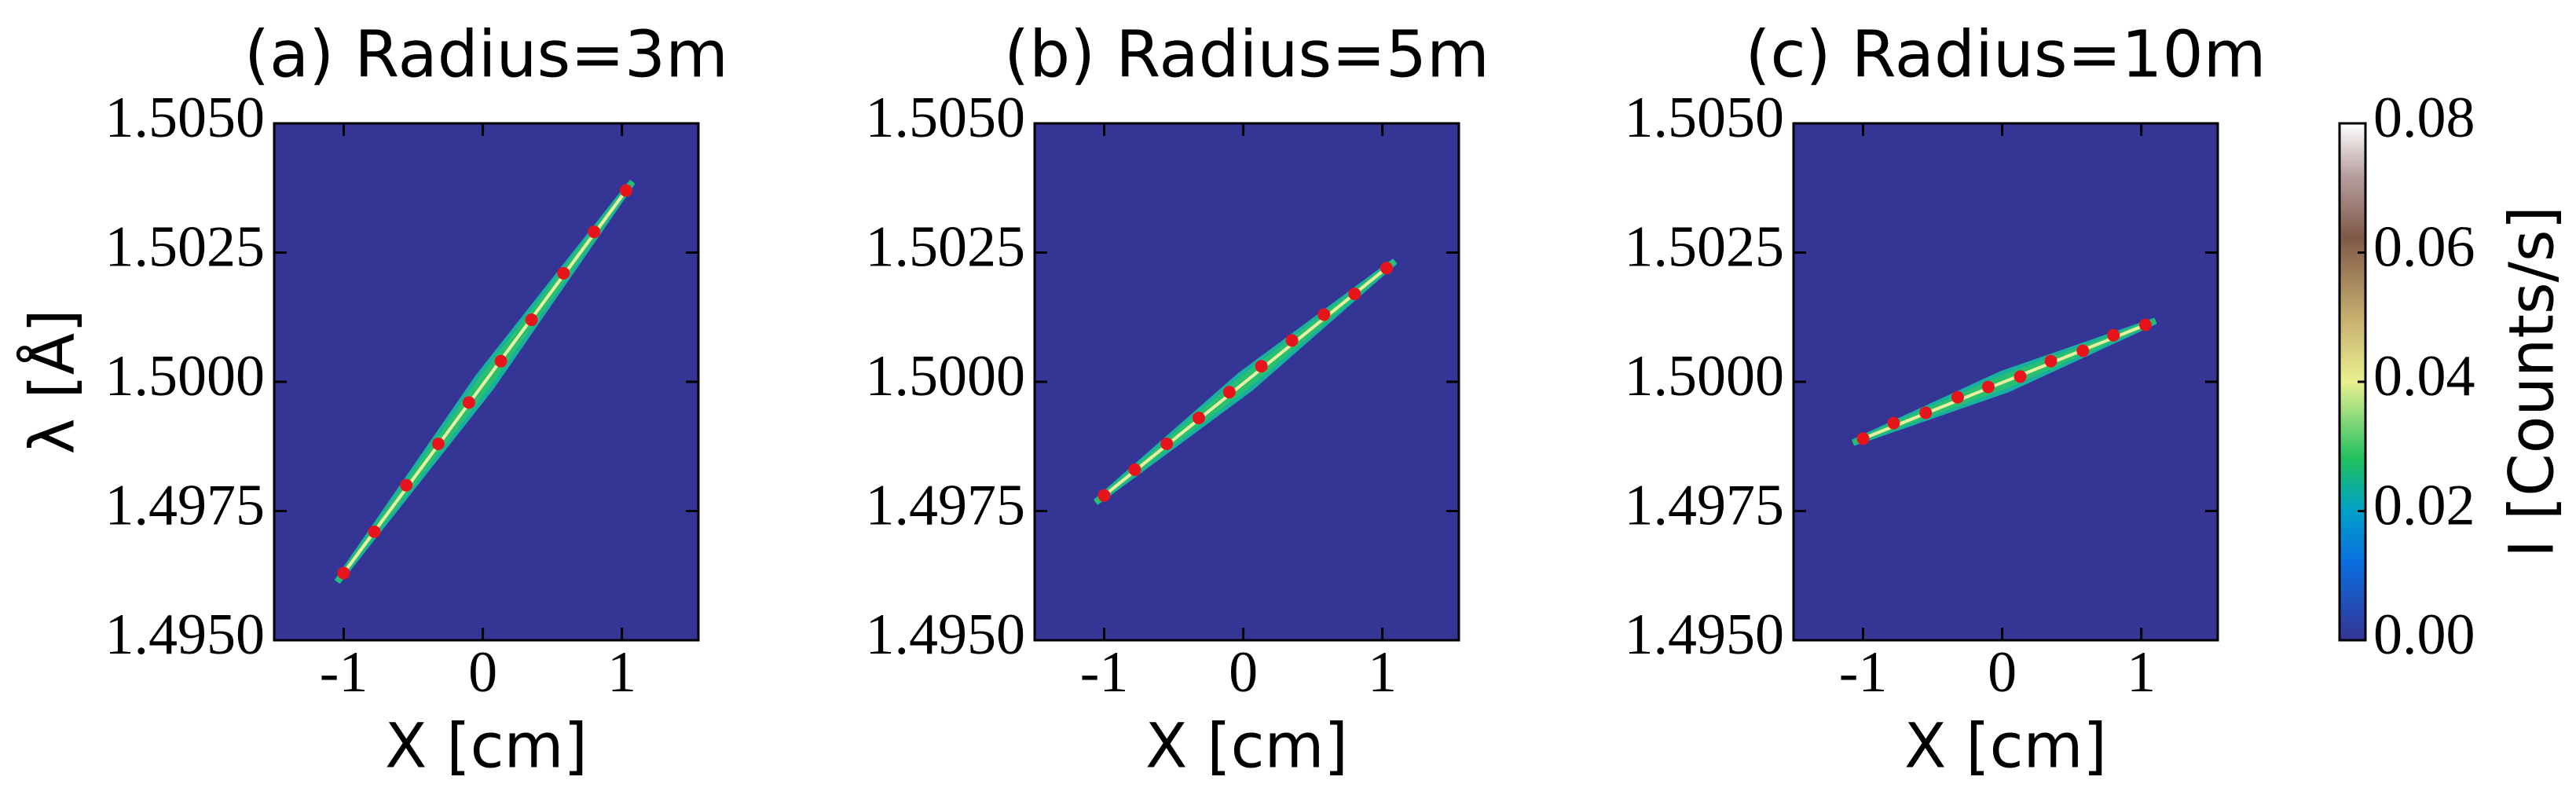 Image resolution: width=2576 pixels, height=806 pixels. I want to click on colorbar-tick-label: 0.02, so click(2424, 505).